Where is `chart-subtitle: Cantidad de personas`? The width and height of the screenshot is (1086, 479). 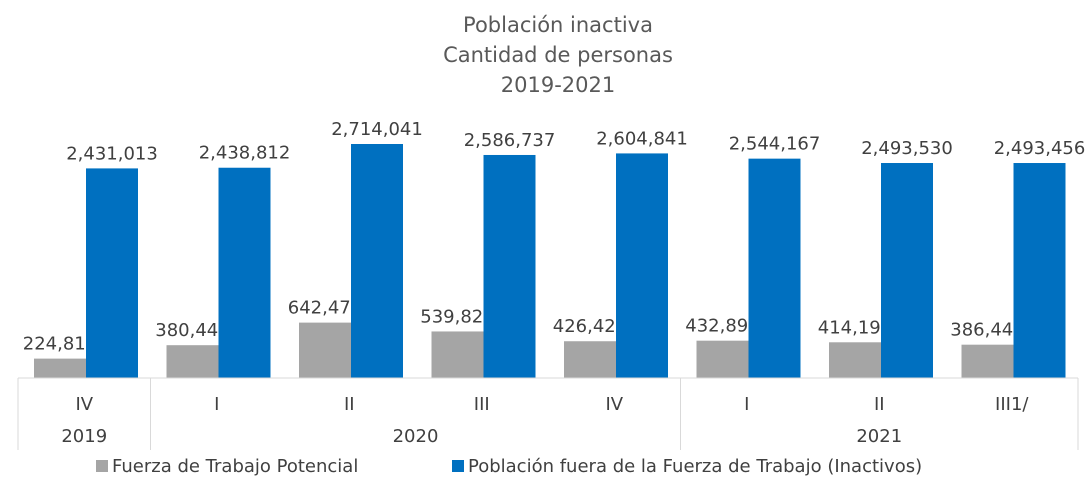
chart-subtitle: Cantidad de personas is located at coordinates (558, 55).